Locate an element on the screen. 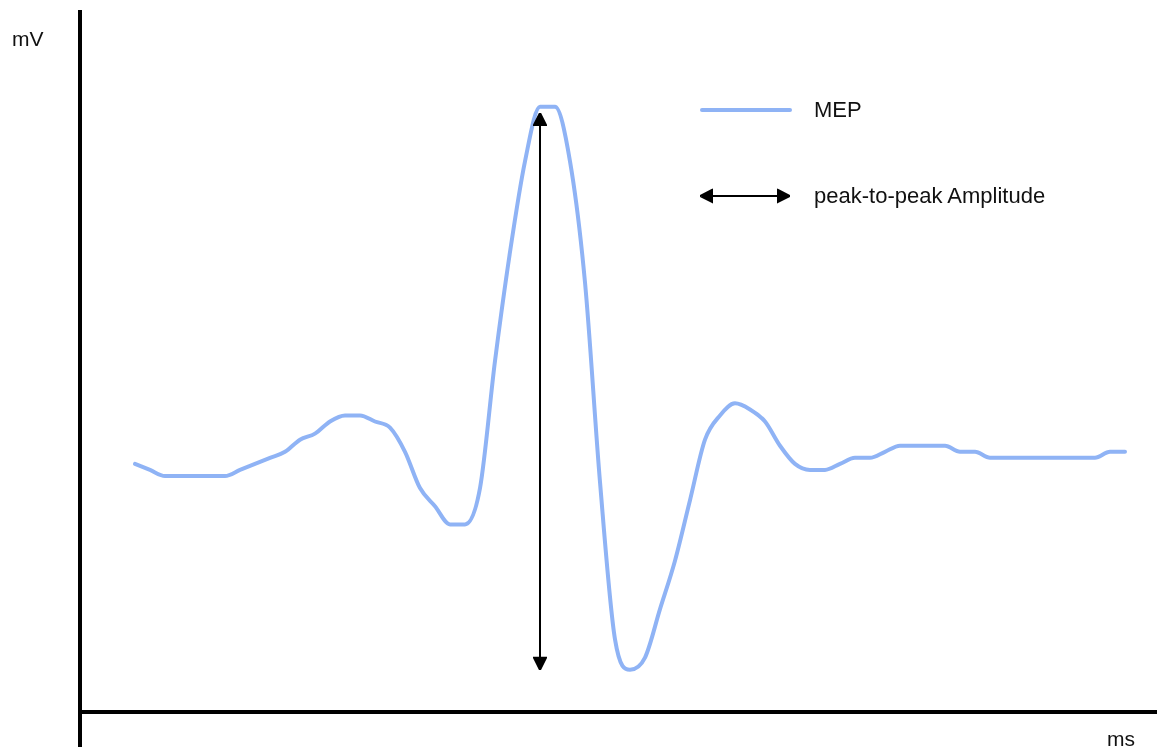  x-axis-title: ms is located at coordinates (1121, 738).